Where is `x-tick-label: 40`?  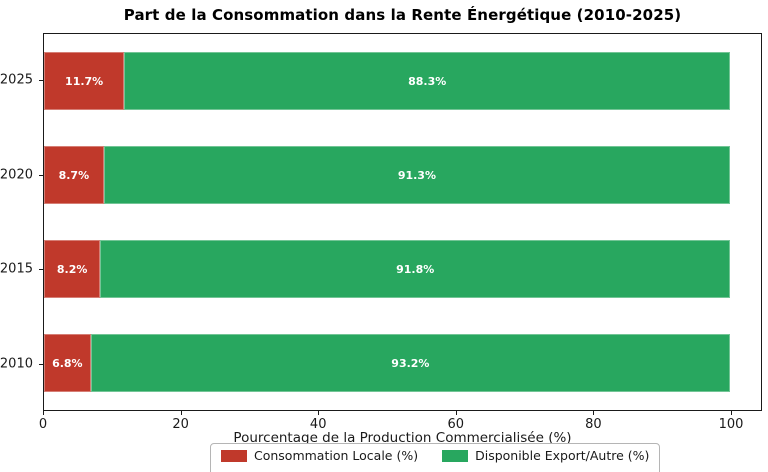 x-tick-label: 40 is located at coordinates (318, 424).